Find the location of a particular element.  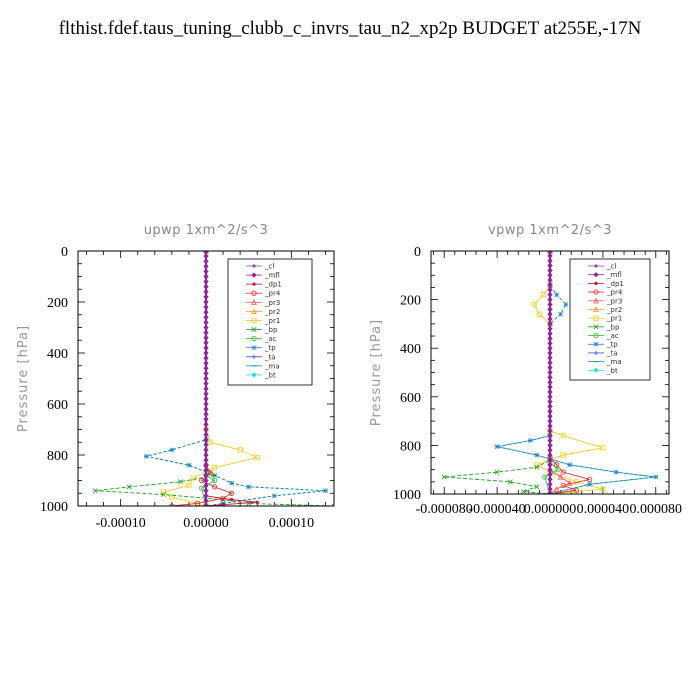

legend-item: _pr1 is located at coordinates (605, 319).